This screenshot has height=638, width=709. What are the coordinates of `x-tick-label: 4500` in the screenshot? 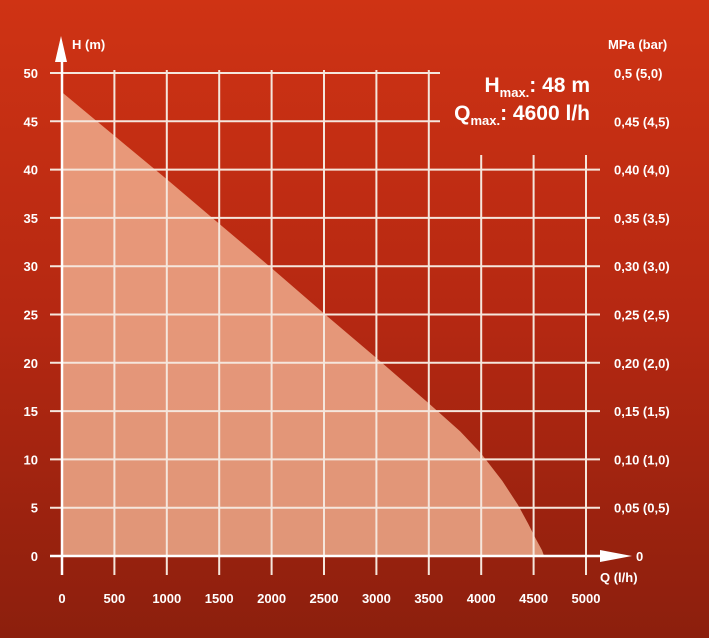 It's located at (533, 598).